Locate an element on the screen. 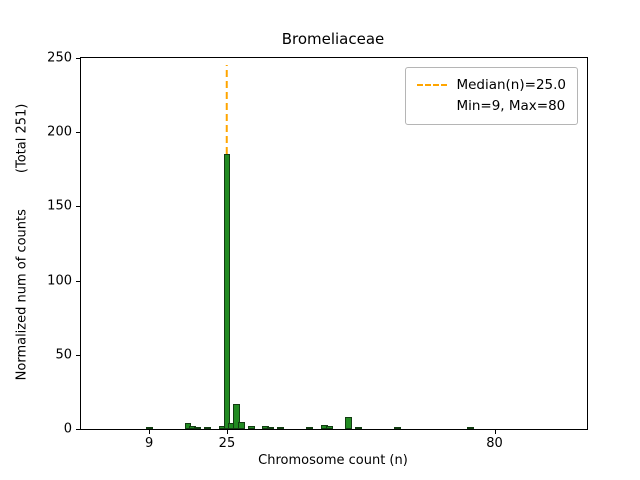  y-tick-label: 0 is located at coordinates (67, 429).